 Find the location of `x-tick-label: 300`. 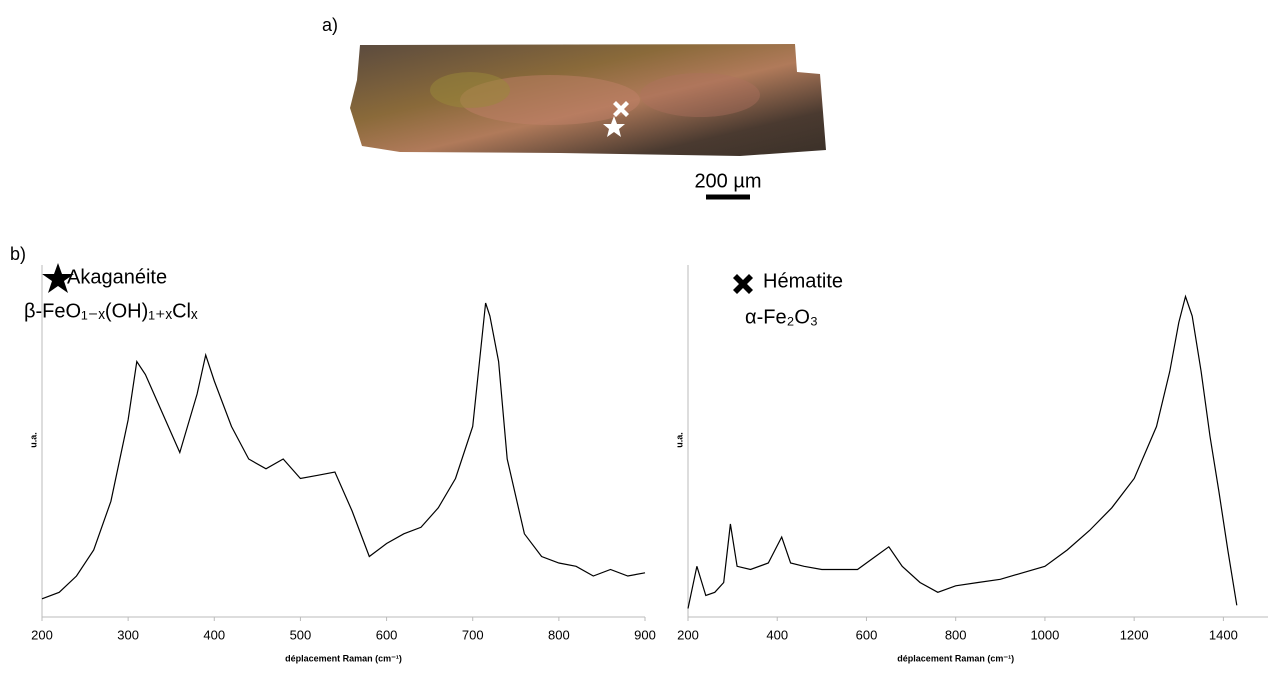

x-tick-label: 300 is located at coordinates (128, 634).